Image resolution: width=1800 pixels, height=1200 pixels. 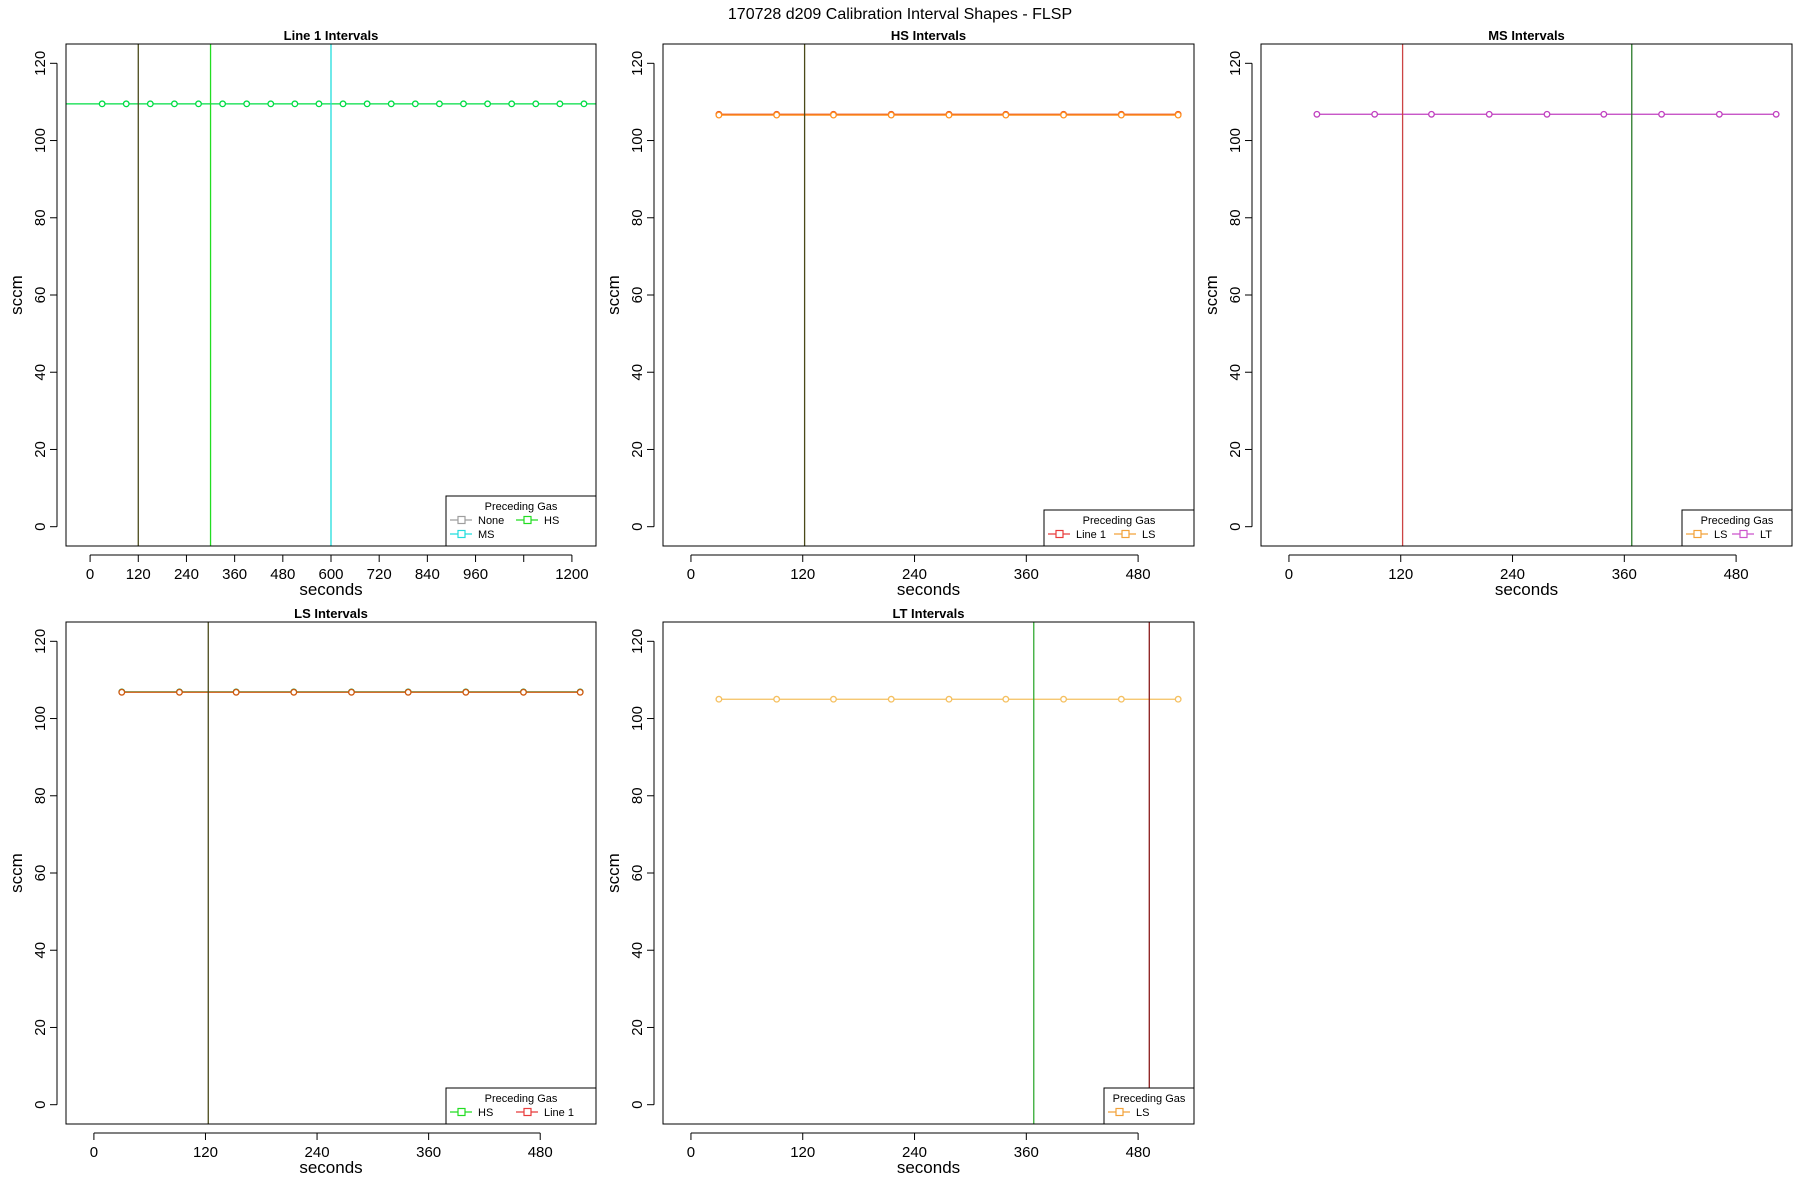 What do you see at coordinates (1148, 535) in the screenshot?
I see `legend-label: LS` at bounding box center [1148, 535].